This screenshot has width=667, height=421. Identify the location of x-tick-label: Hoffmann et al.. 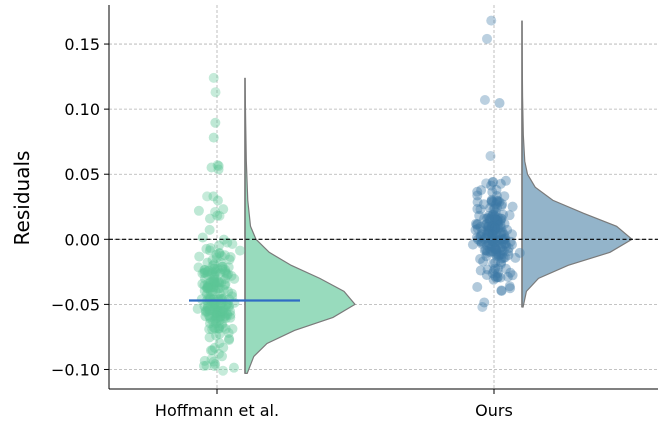
(217, 410).